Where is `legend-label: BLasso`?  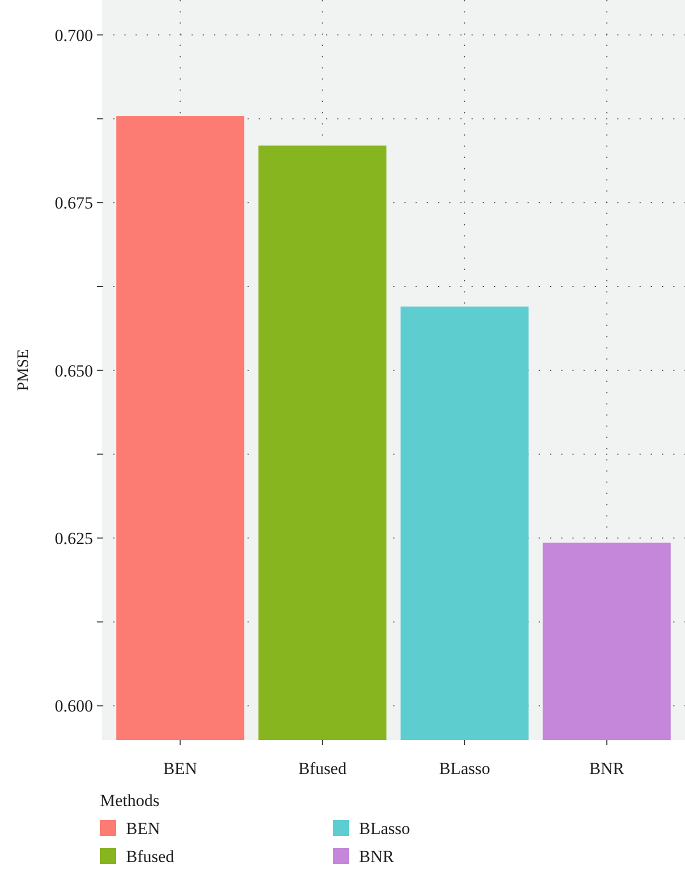 legend-label: BLasso is located at coordinates (384, 828).